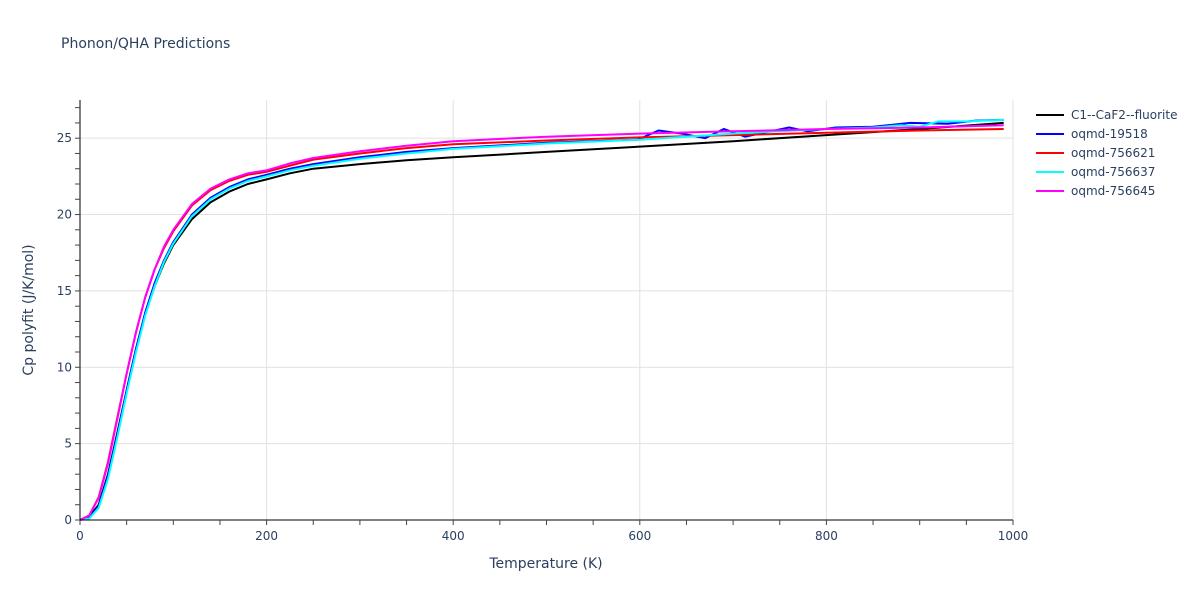 Image resolution: width=1200 pixels, height=600 pixels. I want to click on legend-label: oqmd-756645, so click(1113, 190).